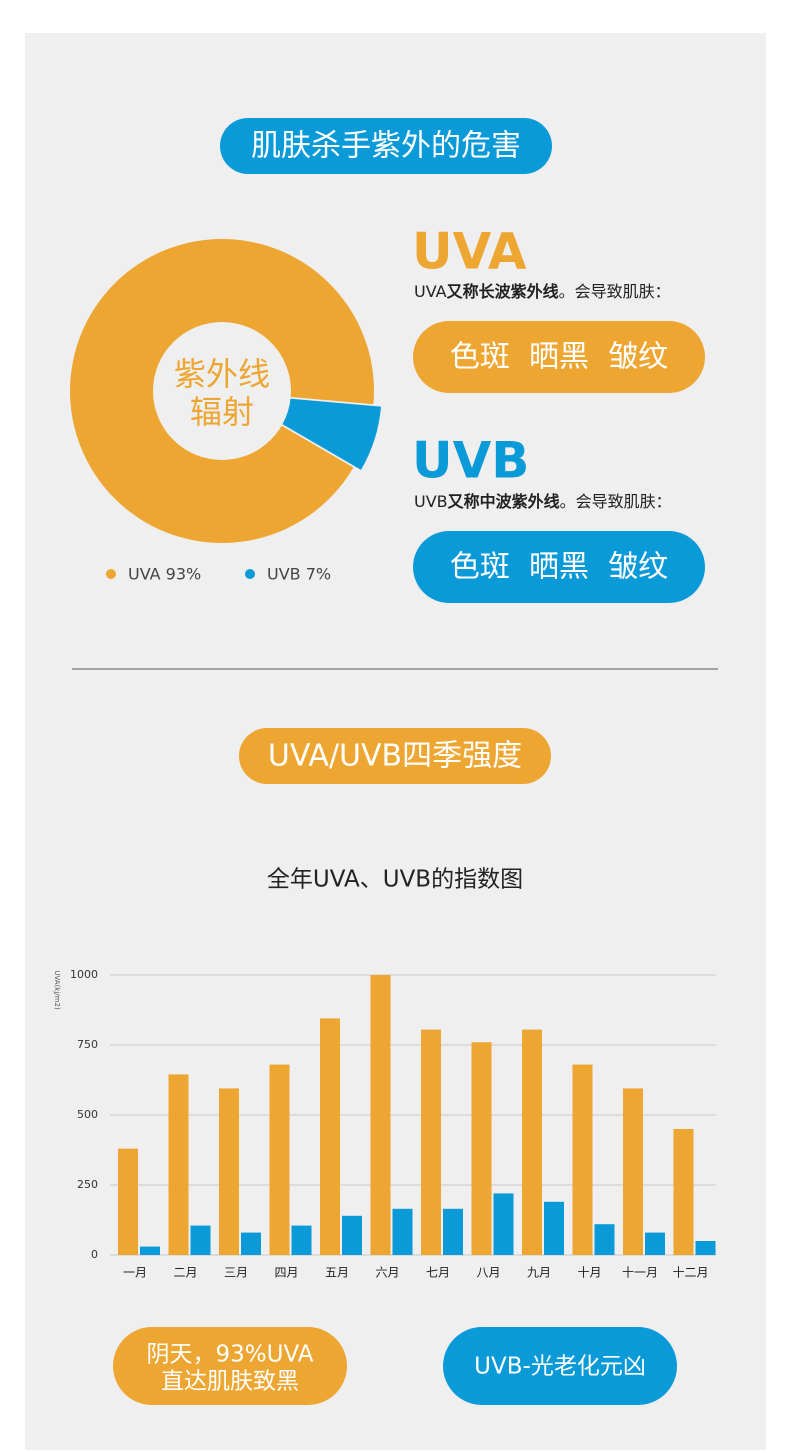 This screenshot has height=1454, width=790. I want to click on x-tick-label: 二月, so click(185, 1273).